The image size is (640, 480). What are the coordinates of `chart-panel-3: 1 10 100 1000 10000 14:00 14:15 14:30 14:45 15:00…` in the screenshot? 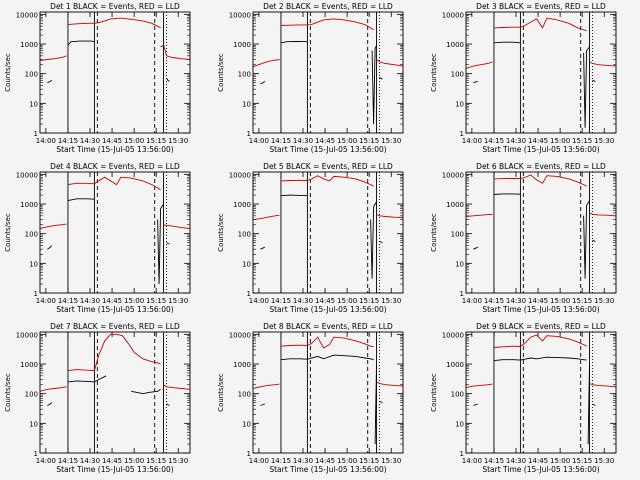 It's located at (523, 78).